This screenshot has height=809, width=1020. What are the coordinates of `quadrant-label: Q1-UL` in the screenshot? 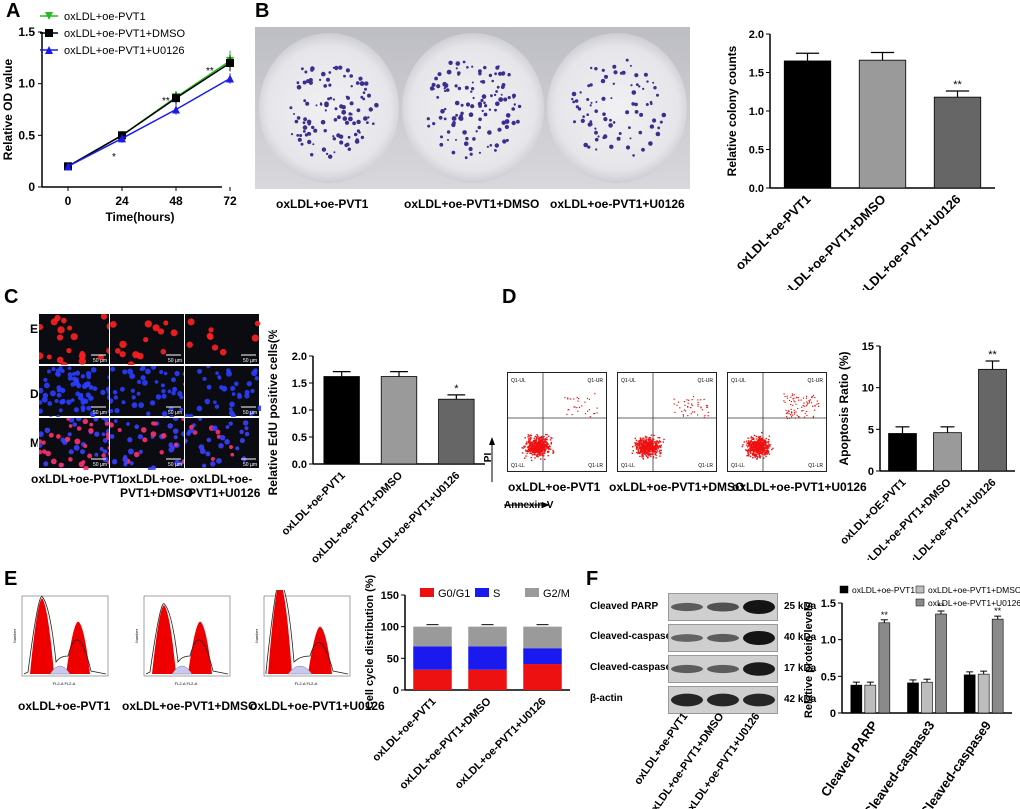 It's located at (518, 381).